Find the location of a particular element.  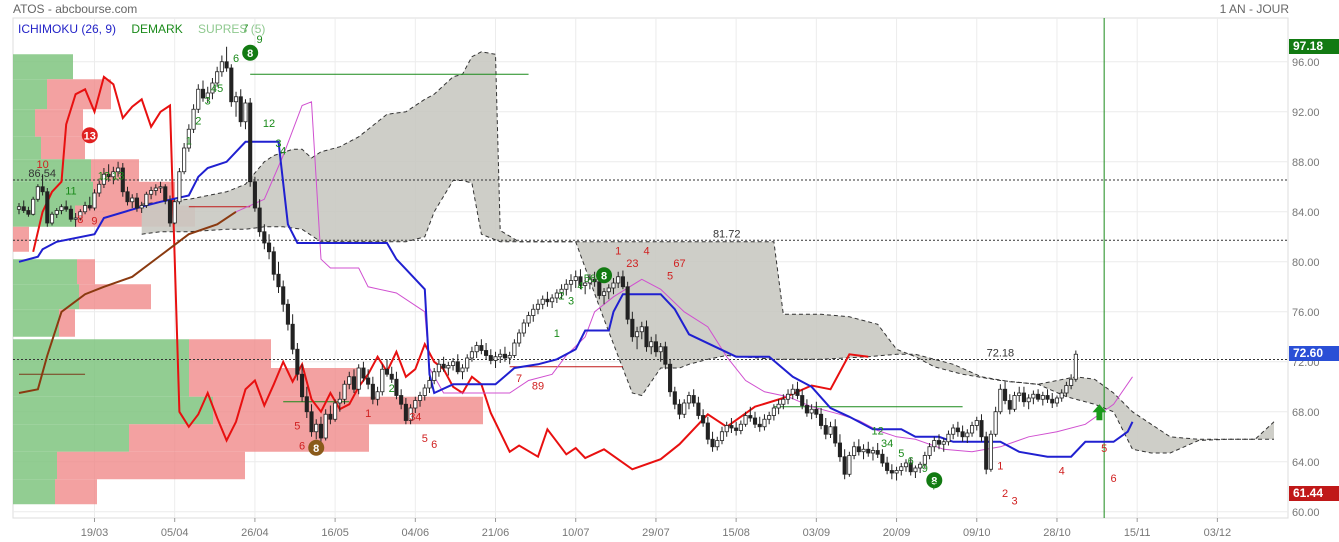

demark-count: 11 is located at coordinates (70, 191).